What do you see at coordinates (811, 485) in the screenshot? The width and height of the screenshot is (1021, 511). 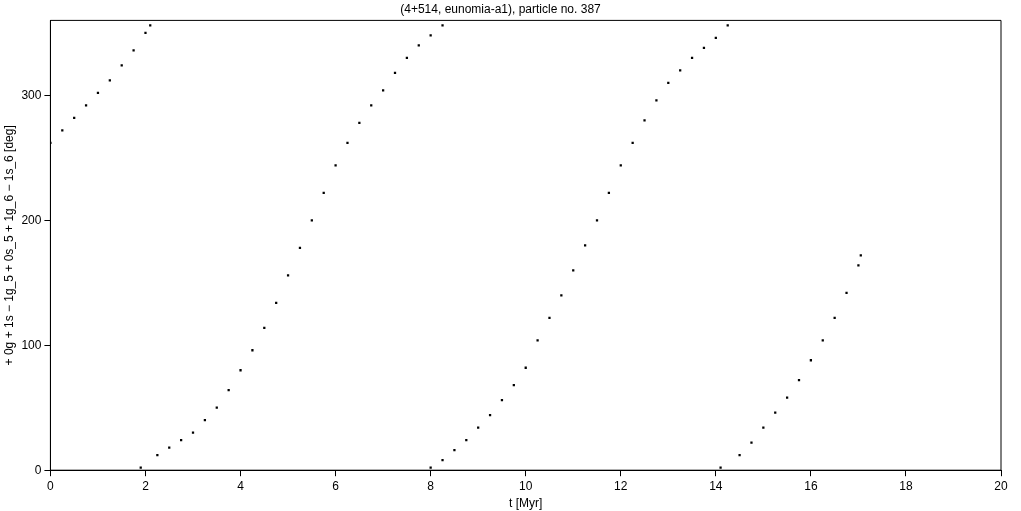 I see `x-tick-label: 16` at bounding box center [811, 485].